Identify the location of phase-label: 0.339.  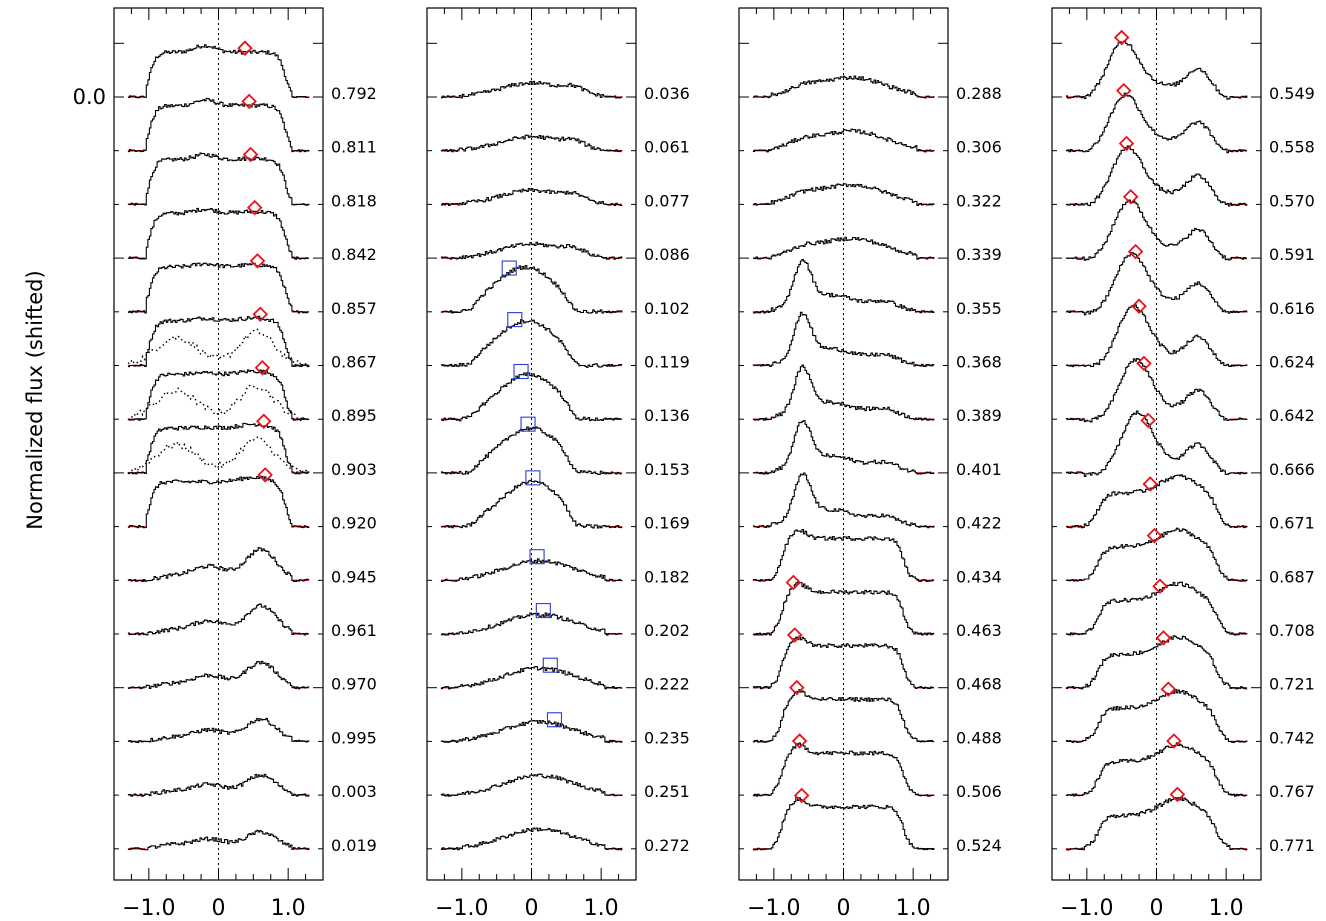
(979, 254).